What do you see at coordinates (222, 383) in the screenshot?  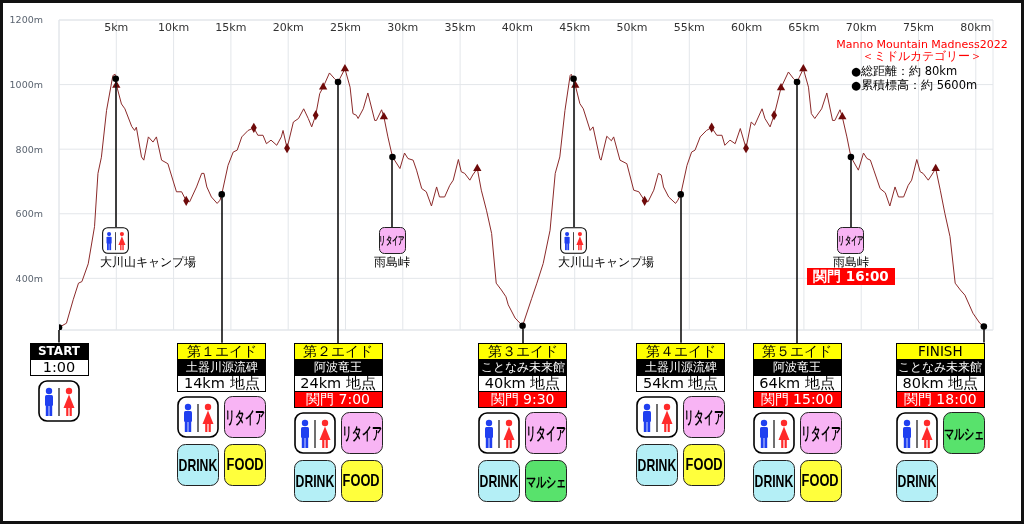 I see `text: 14km 地点` at bounding box center [222, 383].